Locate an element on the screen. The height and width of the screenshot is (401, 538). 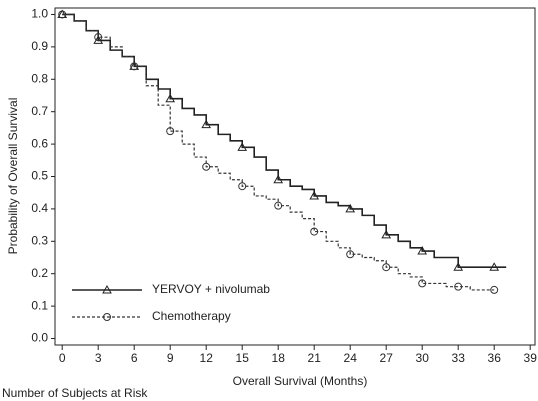
y-tick-label: 0.1 is located at coordinates (39, 305).